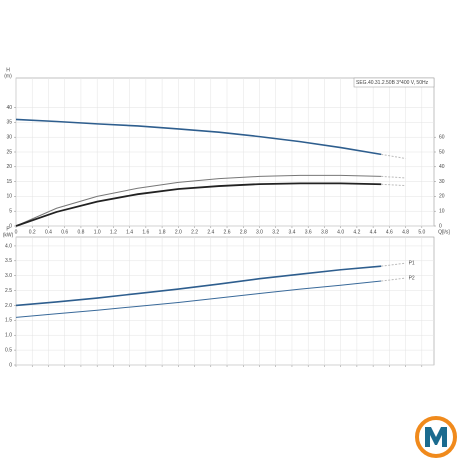 The width and height of the screenshot is (460, 460). Describe the element at coordinates (8, 70) in the screenshot. I see `y-axis-label: H` at that location.